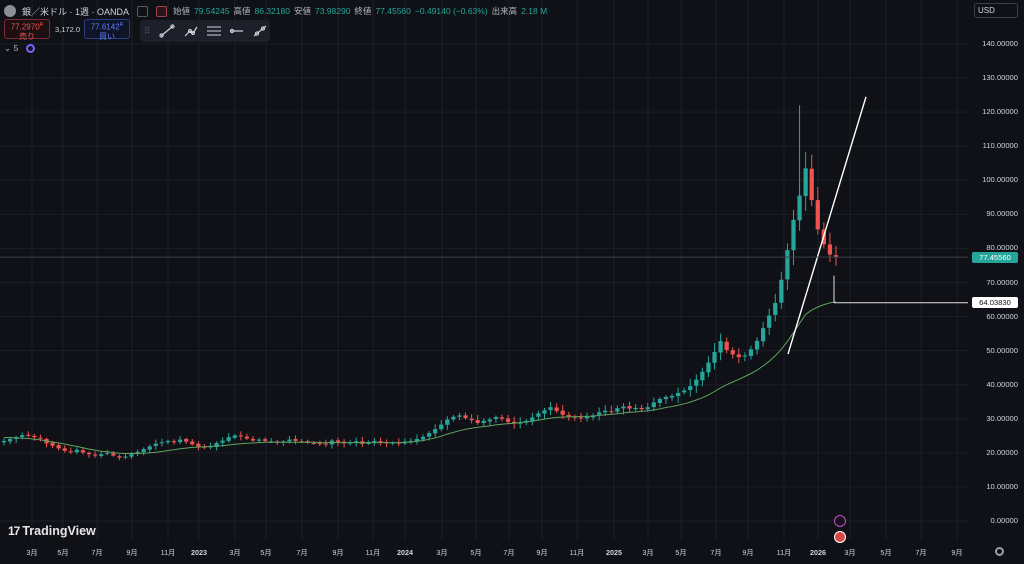 Image resolution: width=1024 pixels, height=564 pixels. Describe the element at coordinates (143, 11) in the screenshot. I see `flag-icon` at that location.